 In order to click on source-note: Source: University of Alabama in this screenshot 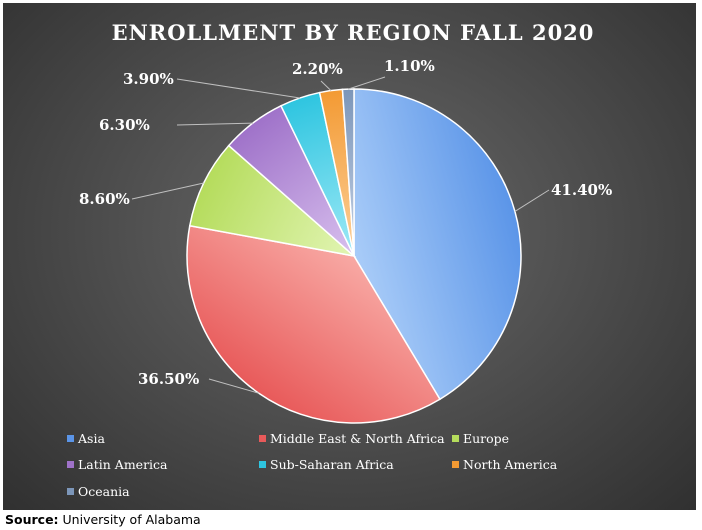, I will do `click(103, 519)`.